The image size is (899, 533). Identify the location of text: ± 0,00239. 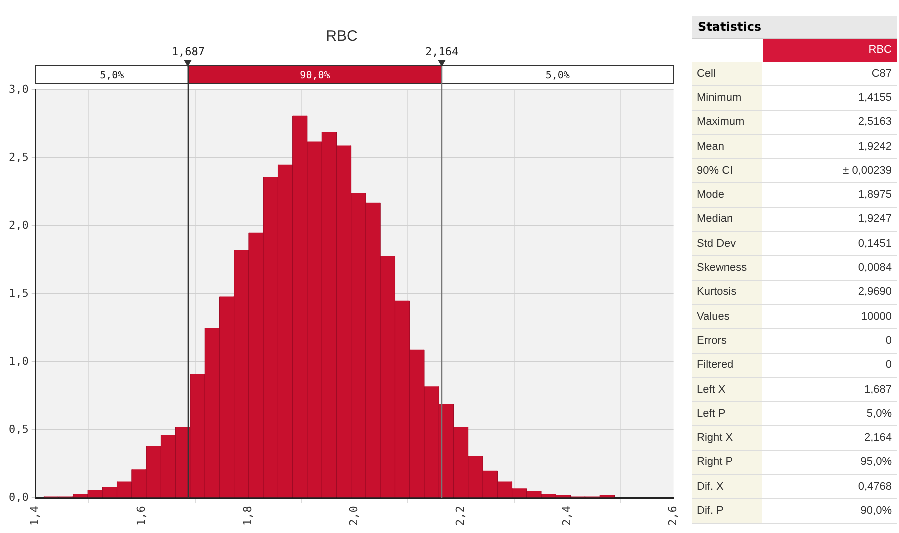
(829, 170).